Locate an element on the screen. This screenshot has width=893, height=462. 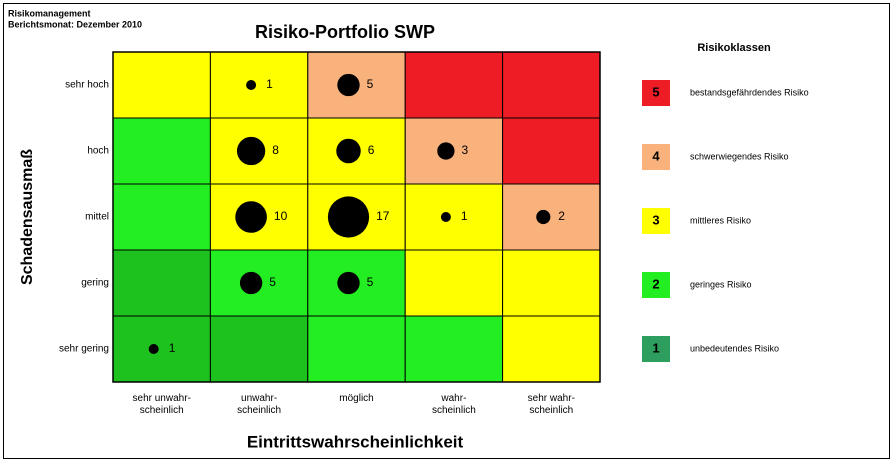
x-tick-label: sehr unwahr-scheinlich is located at coordinates (162, 404).